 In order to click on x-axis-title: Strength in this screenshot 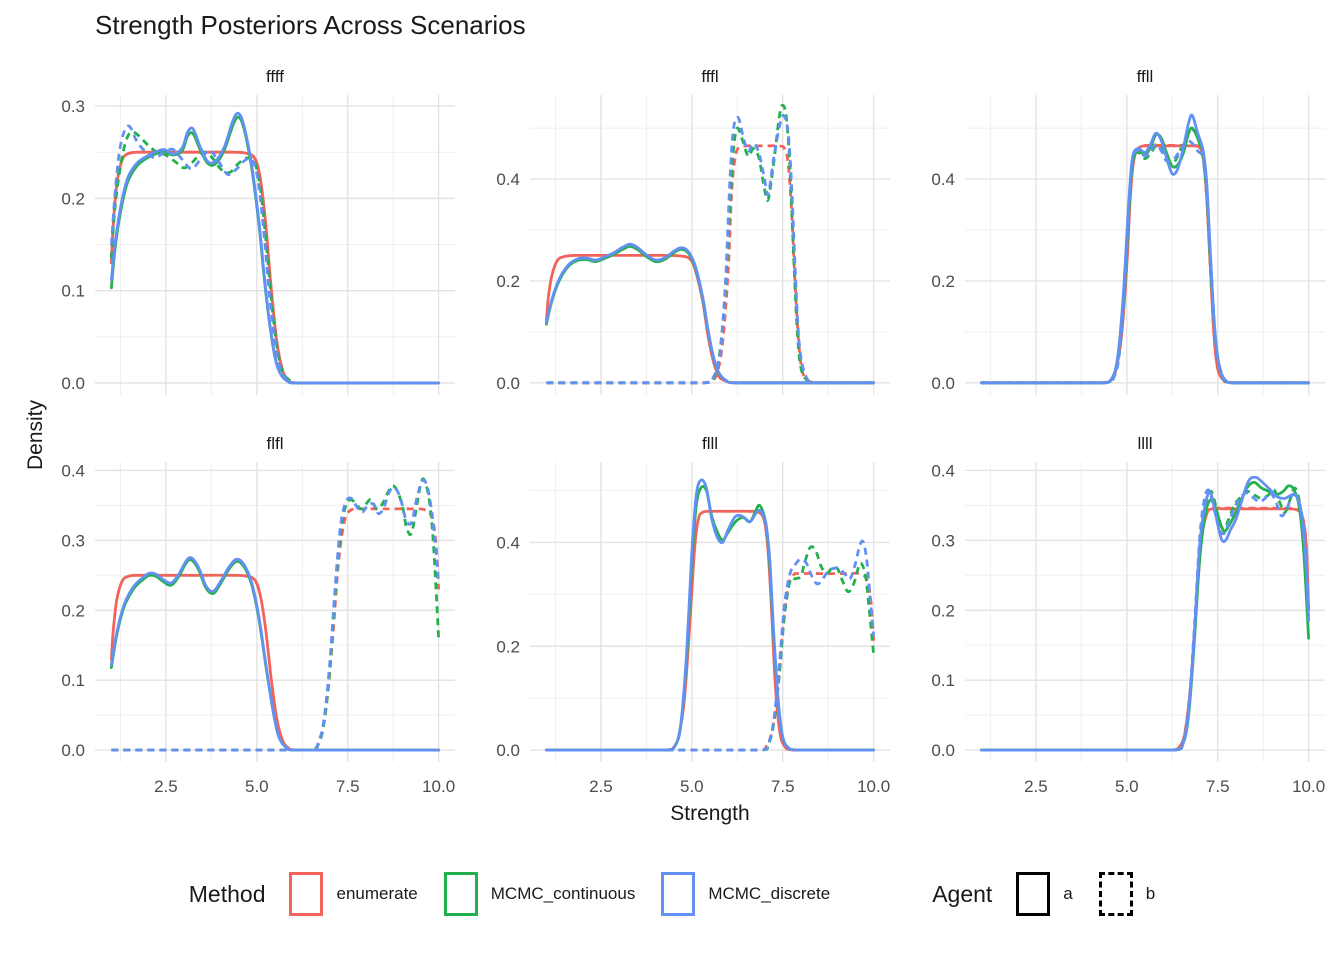, I will do `click(710, 813)`.